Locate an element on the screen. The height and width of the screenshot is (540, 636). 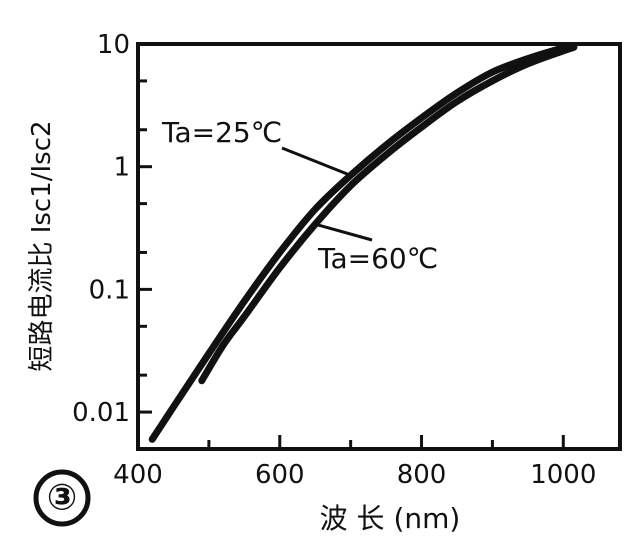
x-axis-title: 波 长 (nm) is located at coordinates (390, 518).